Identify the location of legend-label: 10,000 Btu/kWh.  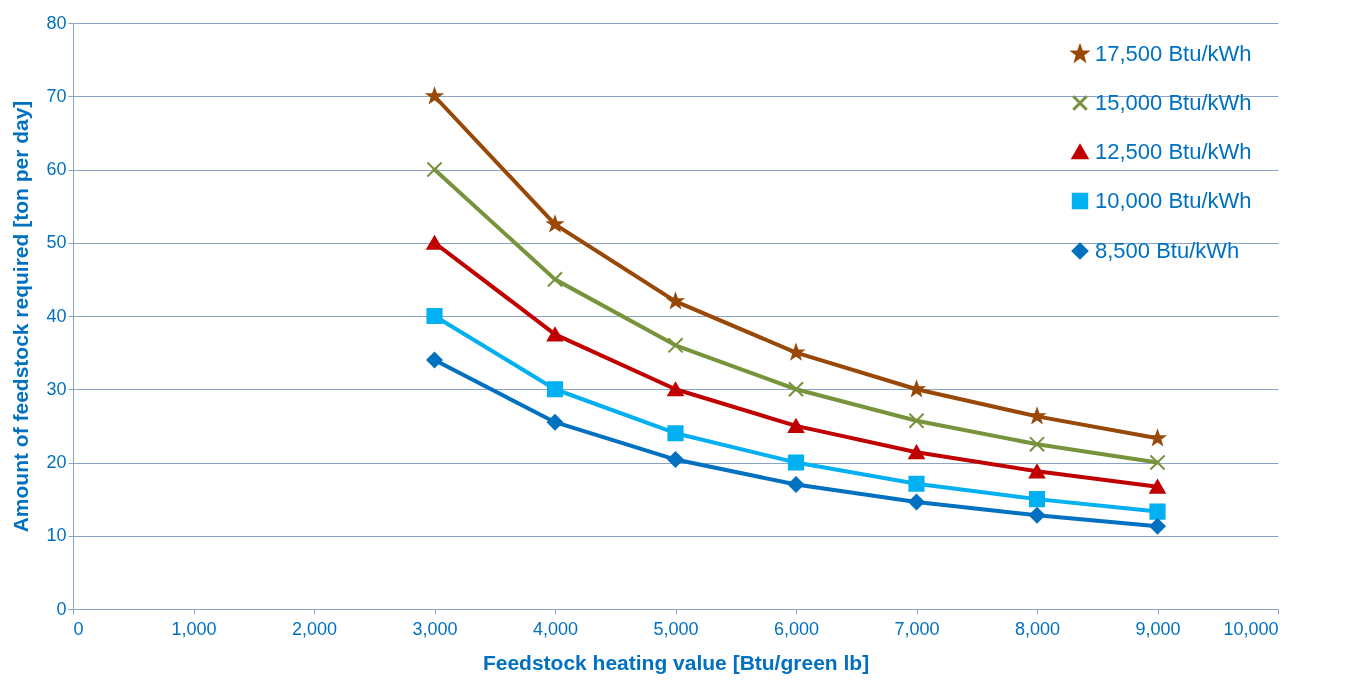
(1173, 200).